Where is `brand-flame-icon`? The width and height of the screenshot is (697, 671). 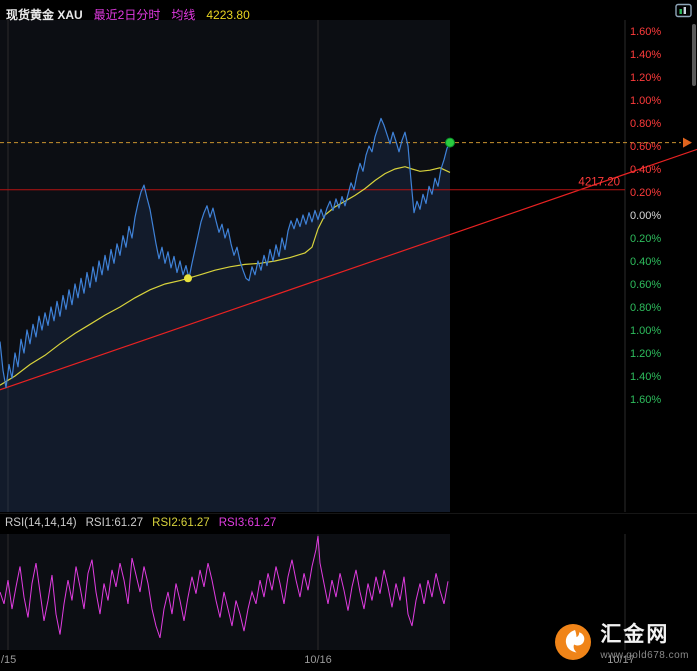 brand-flame-icon is located at coordinates (573, 642).